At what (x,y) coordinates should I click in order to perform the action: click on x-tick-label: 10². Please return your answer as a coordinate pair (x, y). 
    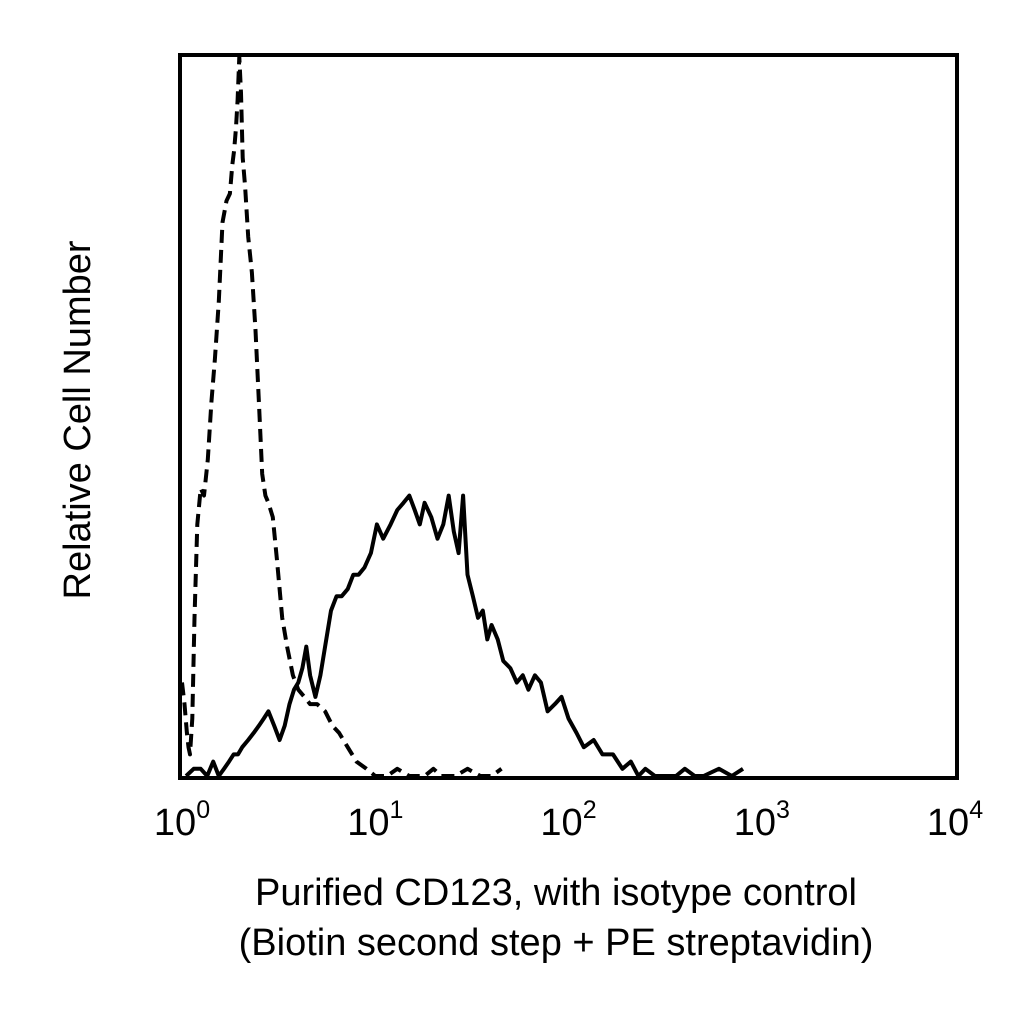
    Looking at the image, I should click on (568, 820).